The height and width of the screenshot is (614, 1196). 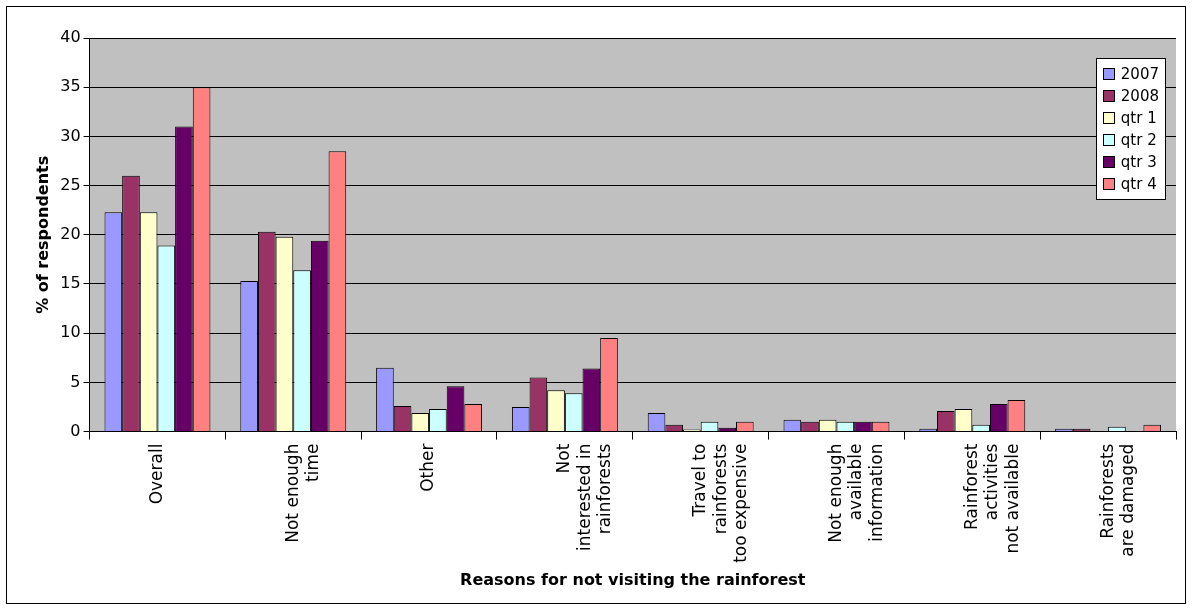 What do you see at coordinates (1139, 74) in the screenshot?
I see `legend-label: 2007` at bounding box center [1139, 74].